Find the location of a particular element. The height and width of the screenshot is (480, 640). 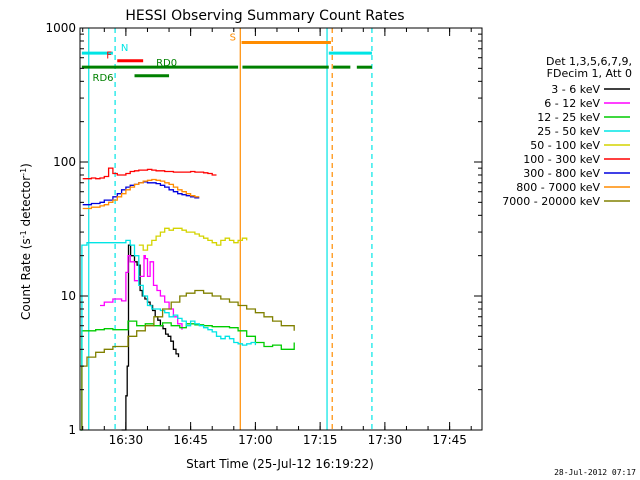

x-tick-label-1: 16:45 is located at coordinates (190, 440).